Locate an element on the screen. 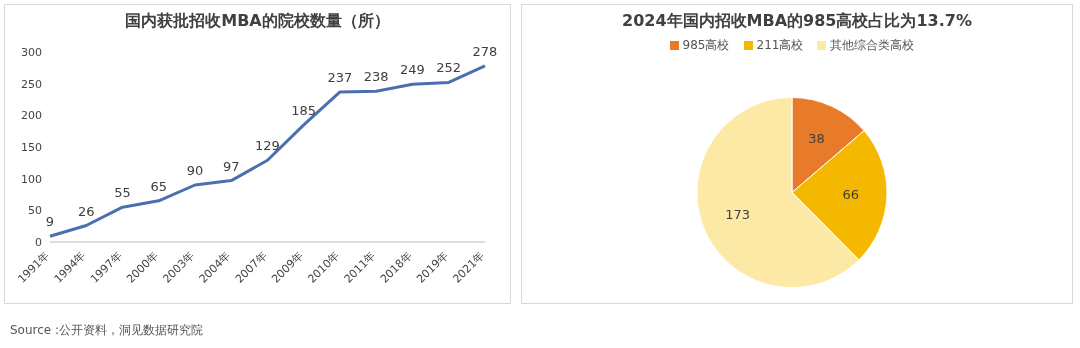 Image resolution: width=1080 pixels, height=348 pixels. data-label: 185 is located at coordinates (304, 110).